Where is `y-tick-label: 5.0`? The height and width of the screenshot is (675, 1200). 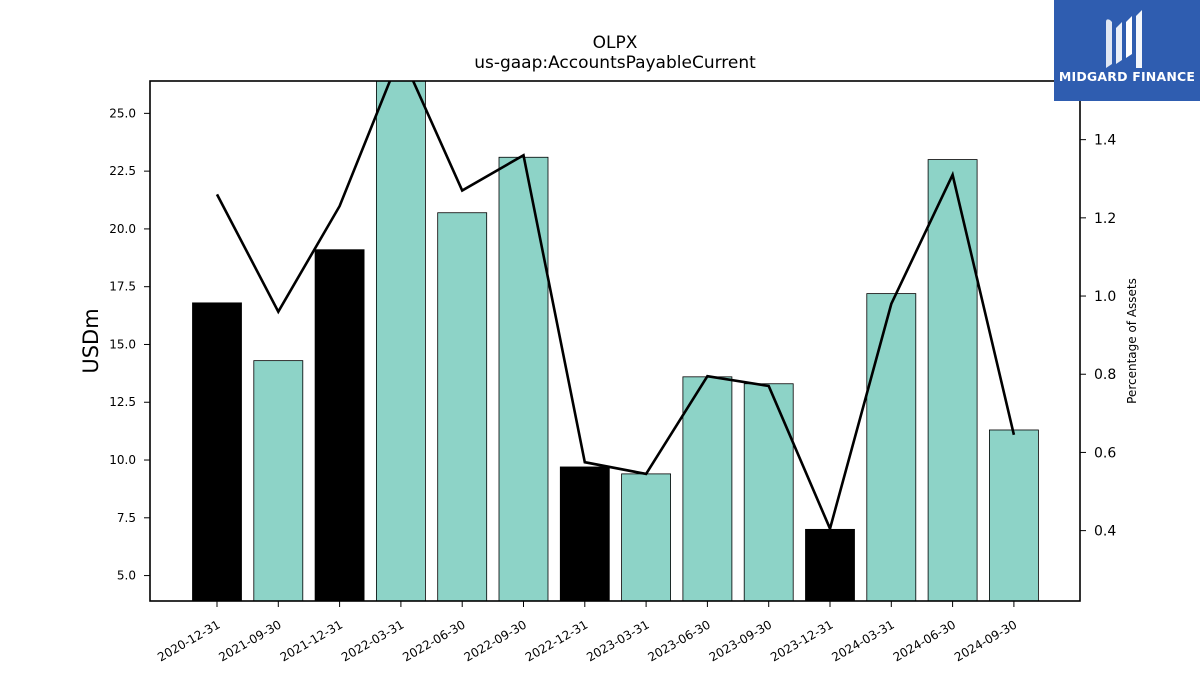
y-tick-label: 5.0 is located at coordinates (126, 576).